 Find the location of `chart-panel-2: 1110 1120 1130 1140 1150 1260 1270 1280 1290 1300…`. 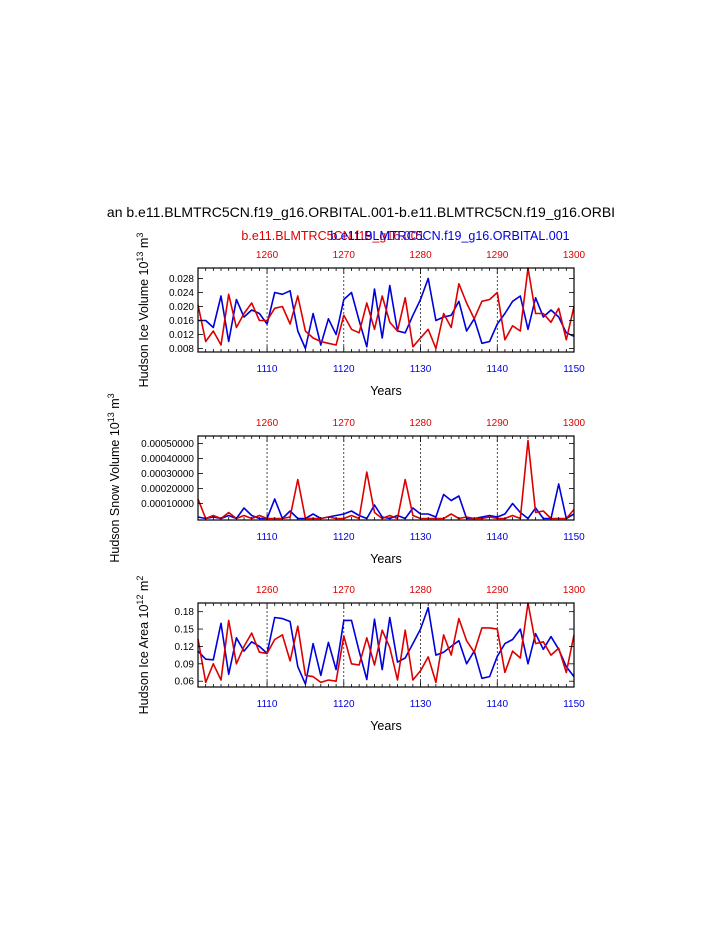

chart-panel-2: 1110 1120 1130 1140 1150 1260 1270 1280 1290 1300… is located at coordinates (346, 479).